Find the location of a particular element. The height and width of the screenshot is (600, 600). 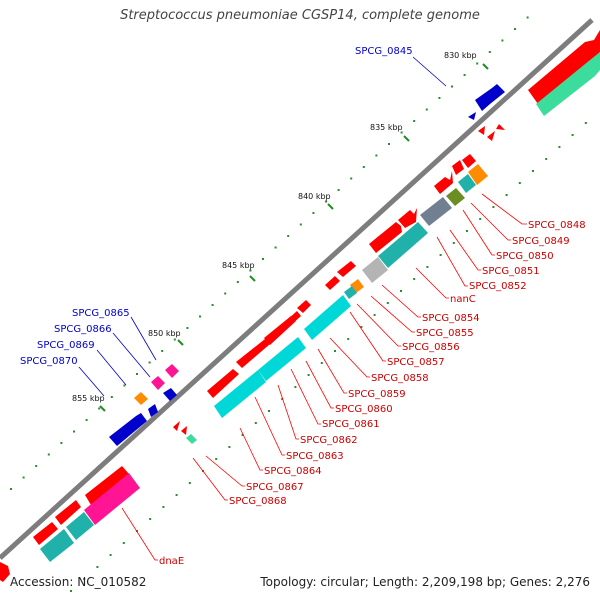

gene-label-SPCG_0864: SPCG_0864 is located at coordinates (293, 471).